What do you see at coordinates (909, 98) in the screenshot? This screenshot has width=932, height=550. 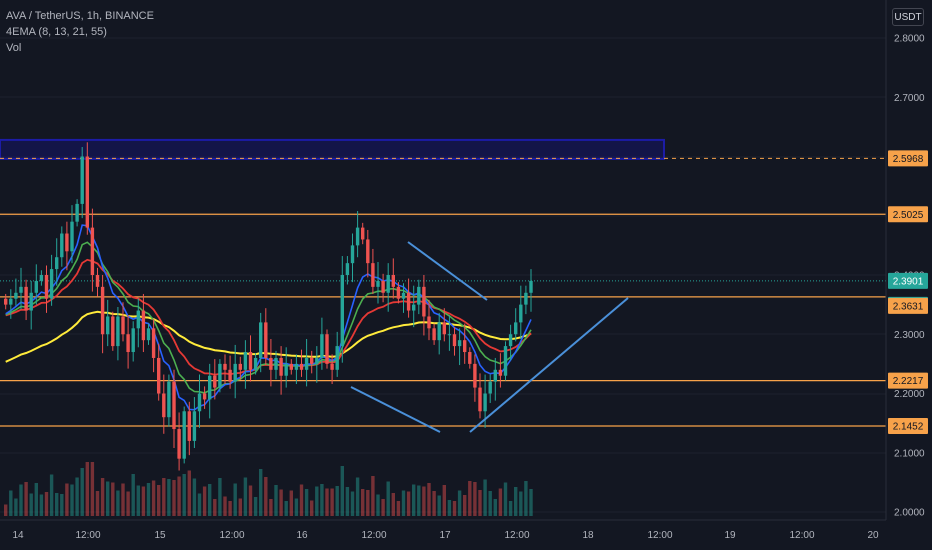 I see `y-tick-label: 2.7000` at bounding box center [909, 98].